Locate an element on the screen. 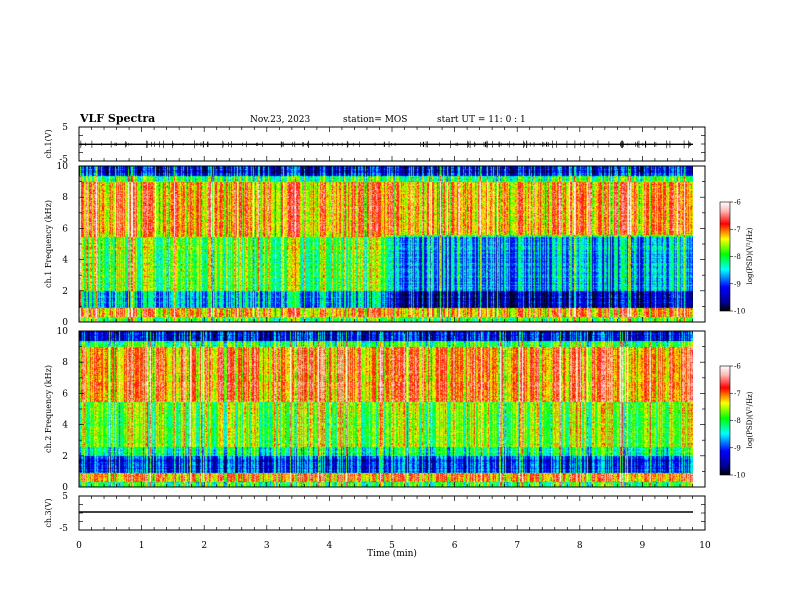  ch1-ytick-bottom: -5 is located at coordinates (63, 160).